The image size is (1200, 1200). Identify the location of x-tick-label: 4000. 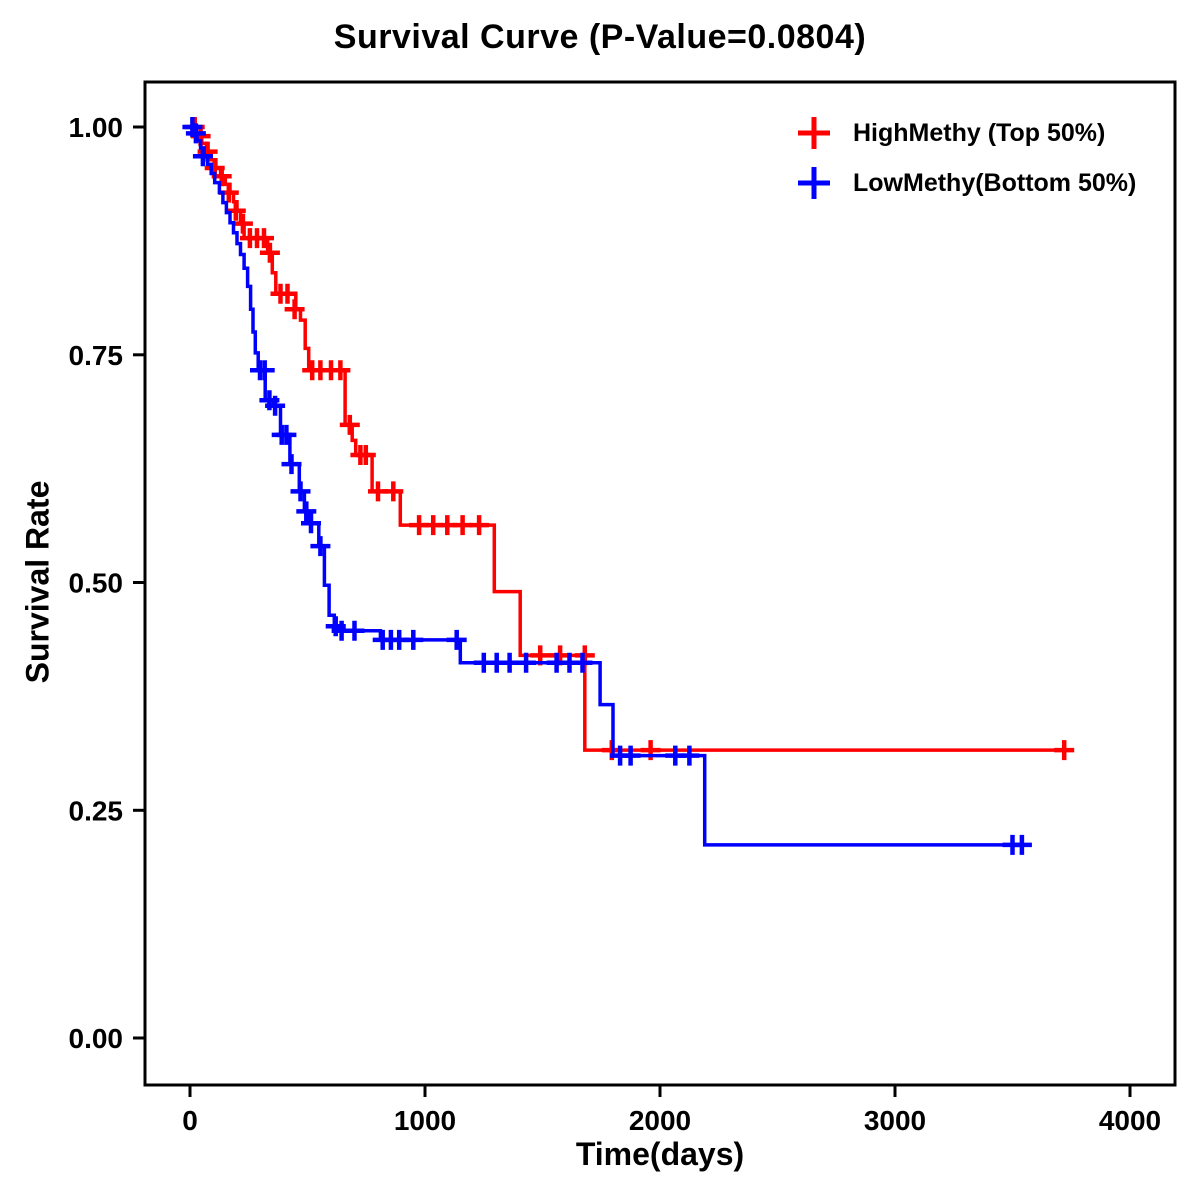
(1130, 1120).